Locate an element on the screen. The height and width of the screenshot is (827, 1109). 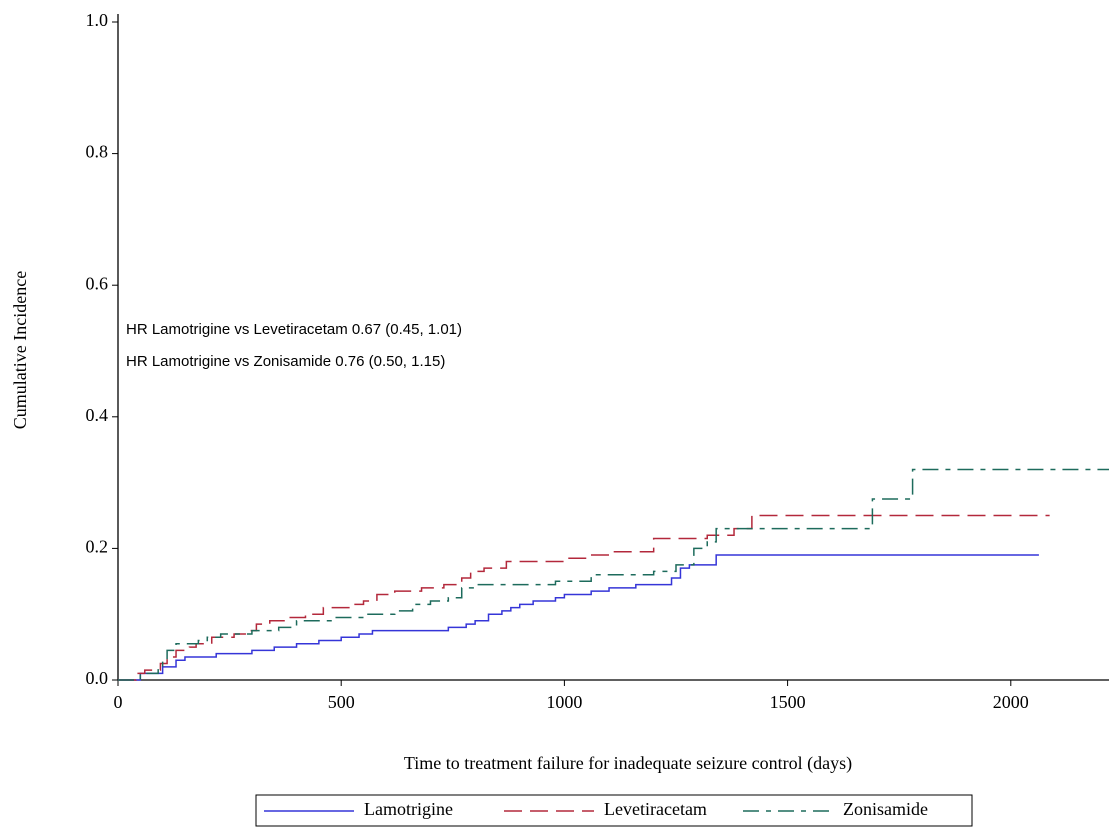
y-tick-label: 0.0 is located at coordinates (97, 678).